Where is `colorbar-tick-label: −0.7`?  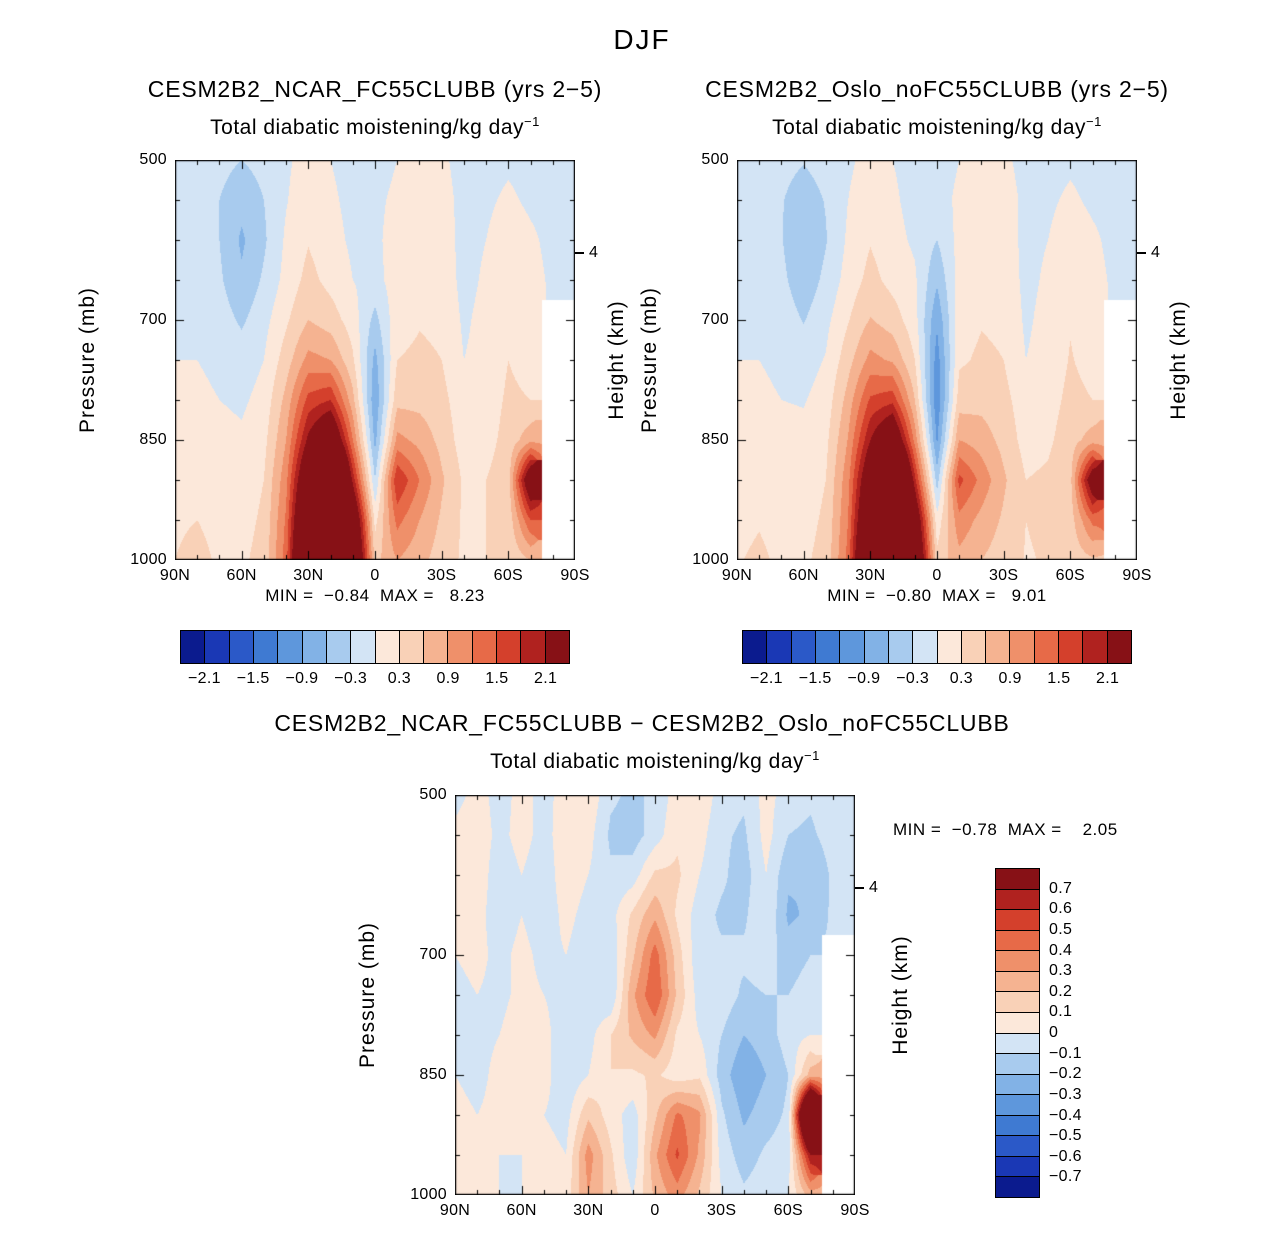 colorbar-tick-label: −0.7 is located at coordinates (1065, 1177).